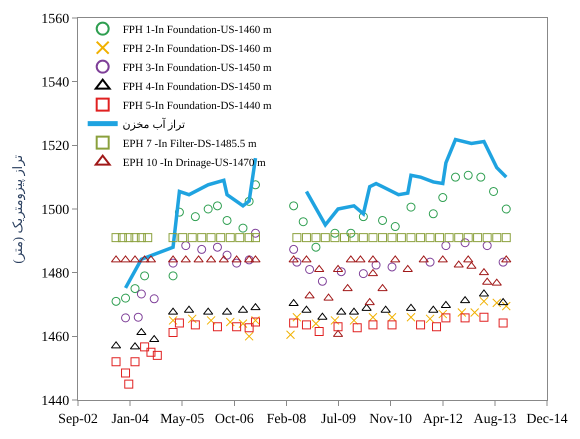  Describe the element at coordinates (197, 86) in the screenshot. I see `legend-label: FPH 4-In Foundation-DS-1450 m` at that location.